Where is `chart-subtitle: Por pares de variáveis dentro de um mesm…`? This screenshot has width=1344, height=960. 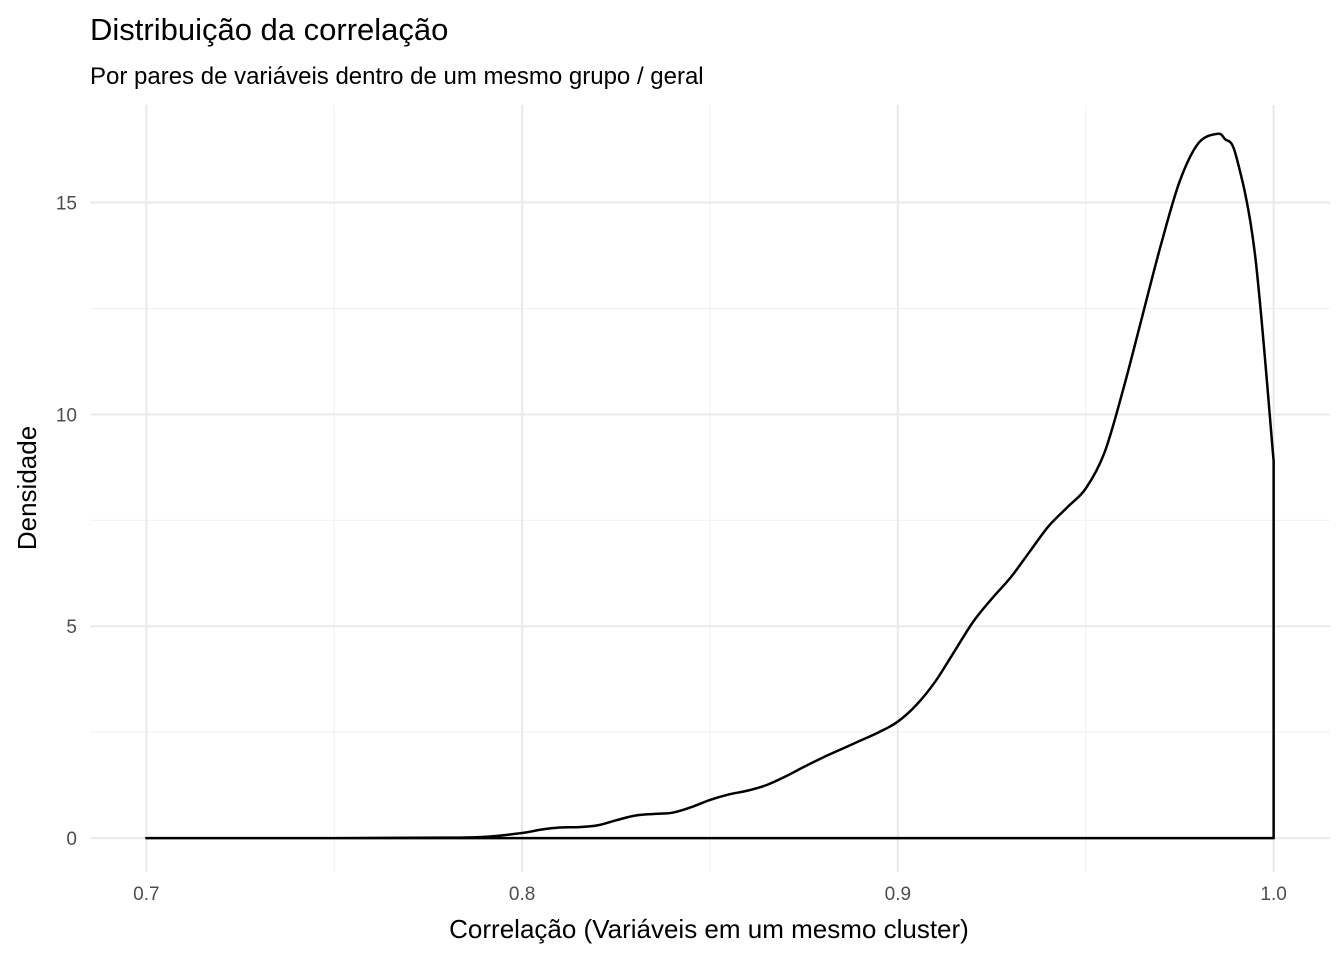 chart-subtitle: Por pares de variáveis dentro de um mesm… is located at coordinates (397, 76).